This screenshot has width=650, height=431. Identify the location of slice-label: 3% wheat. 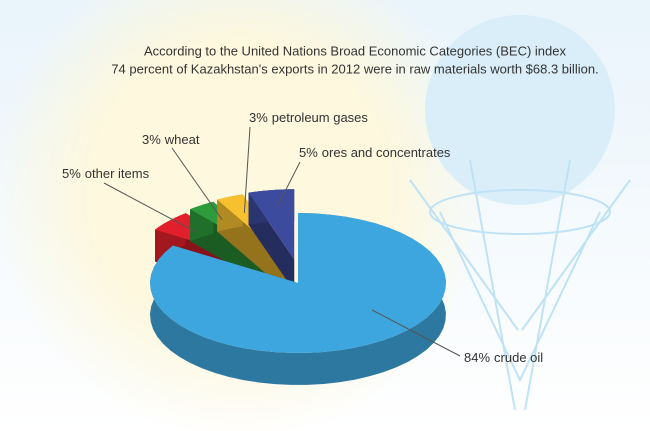
(171, 139).